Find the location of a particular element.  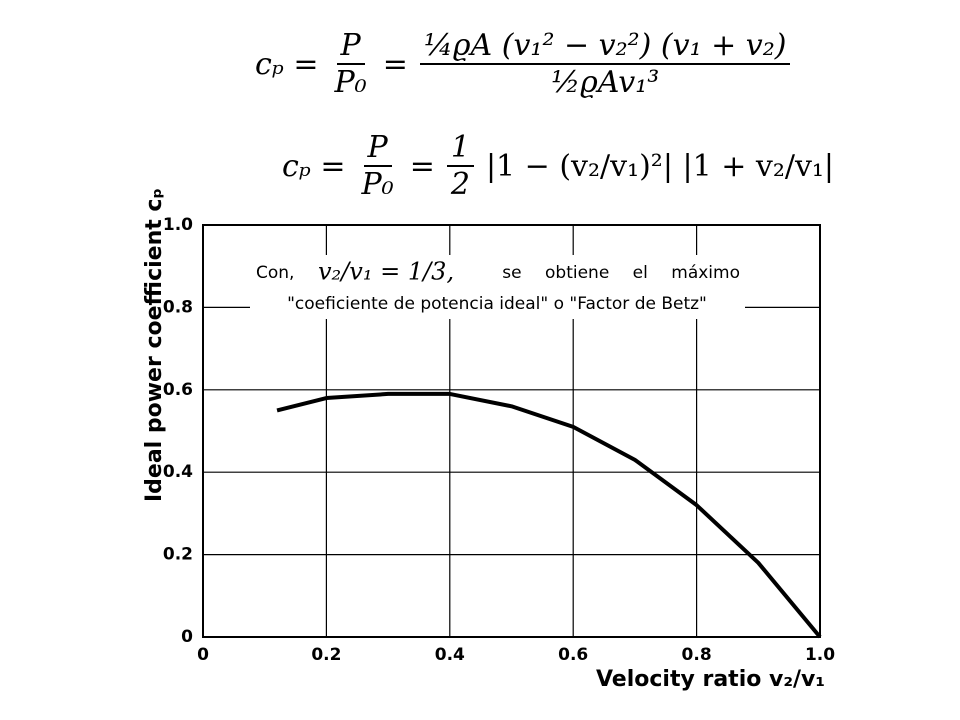

denominator: ½ϱAv₁³ is located at coordinates (605, 82).